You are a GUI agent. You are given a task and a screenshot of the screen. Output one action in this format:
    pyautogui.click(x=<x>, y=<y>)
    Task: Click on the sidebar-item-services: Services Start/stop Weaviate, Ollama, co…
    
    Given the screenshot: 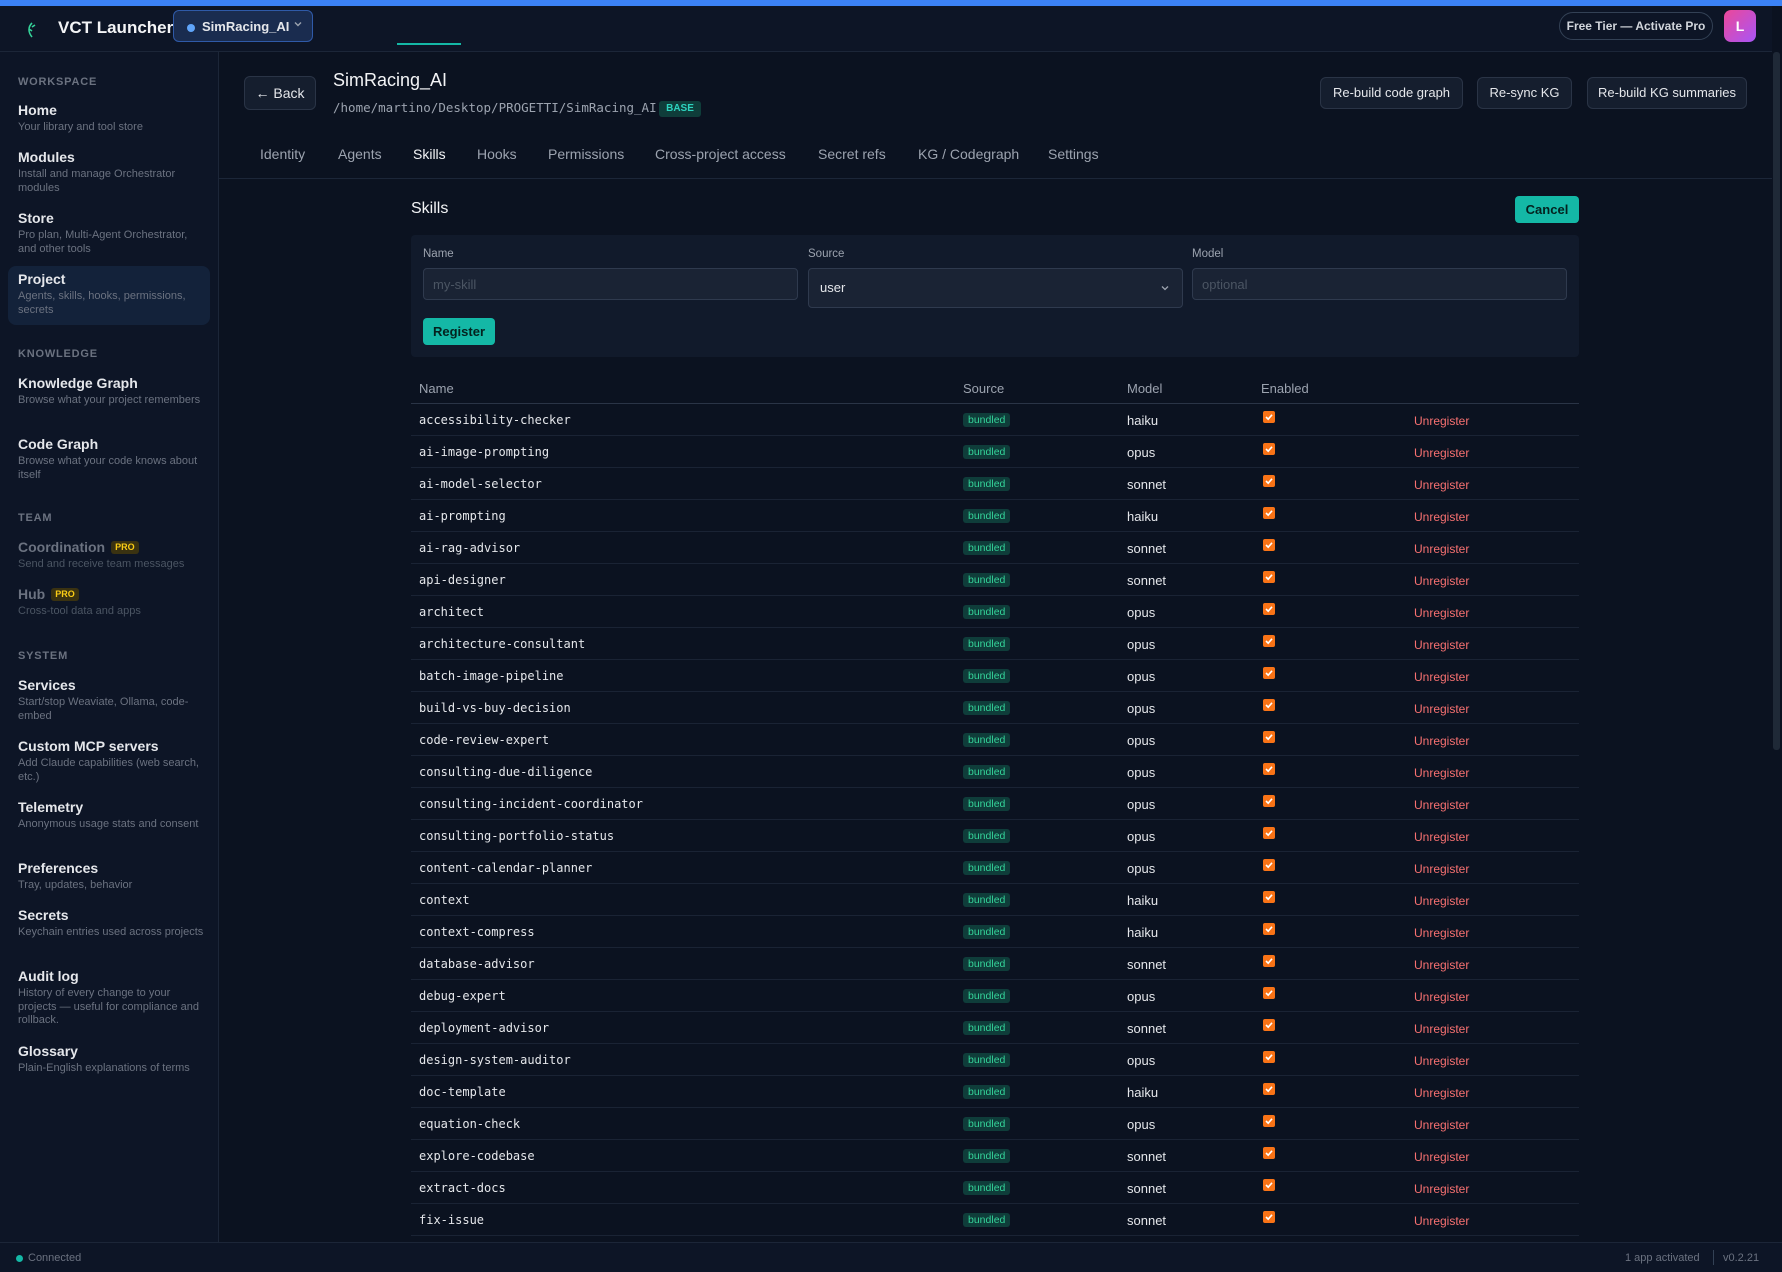 What is the action you would take?
    pyautogui.click(x=109, y=702)
    